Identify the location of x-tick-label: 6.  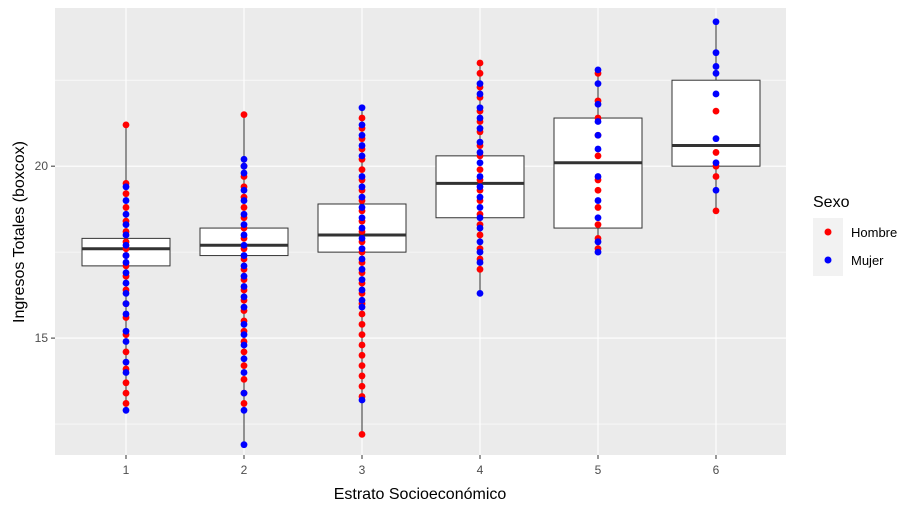
(716, 470).